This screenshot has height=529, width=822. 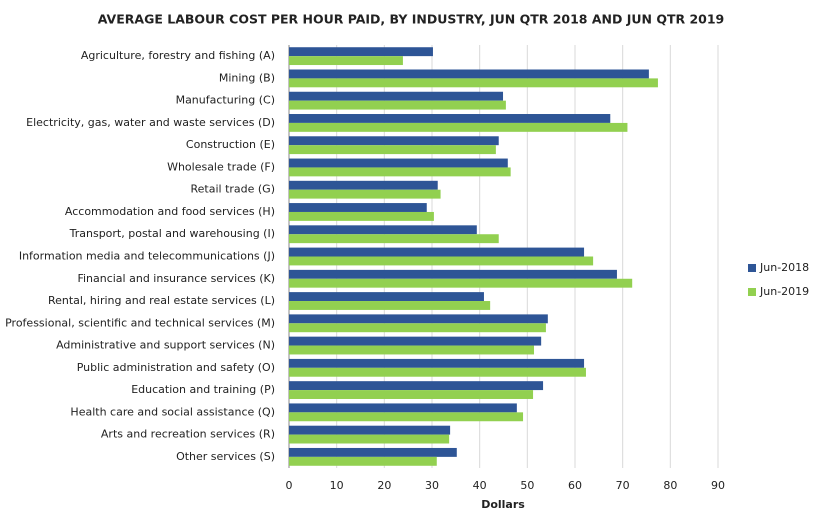 What do you see at coordinates (575, 485) in the screenshot?
I see `x-tick-label: 60` at bounding box center [575, 485].